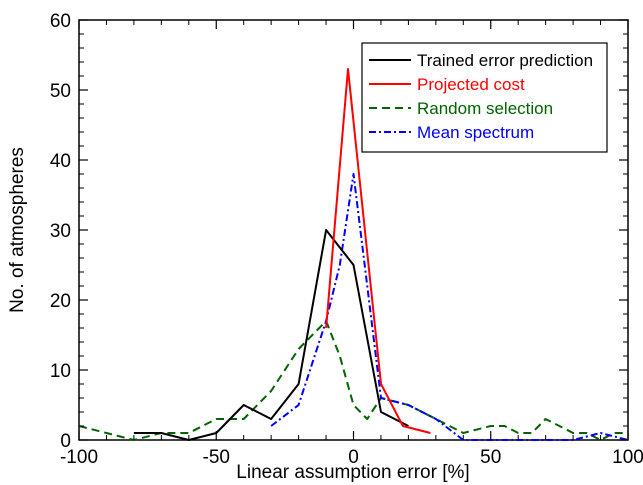  Describe the element at coordinates (60, 371) in the screenshot. I see `y-tick-label: 10` at that location.